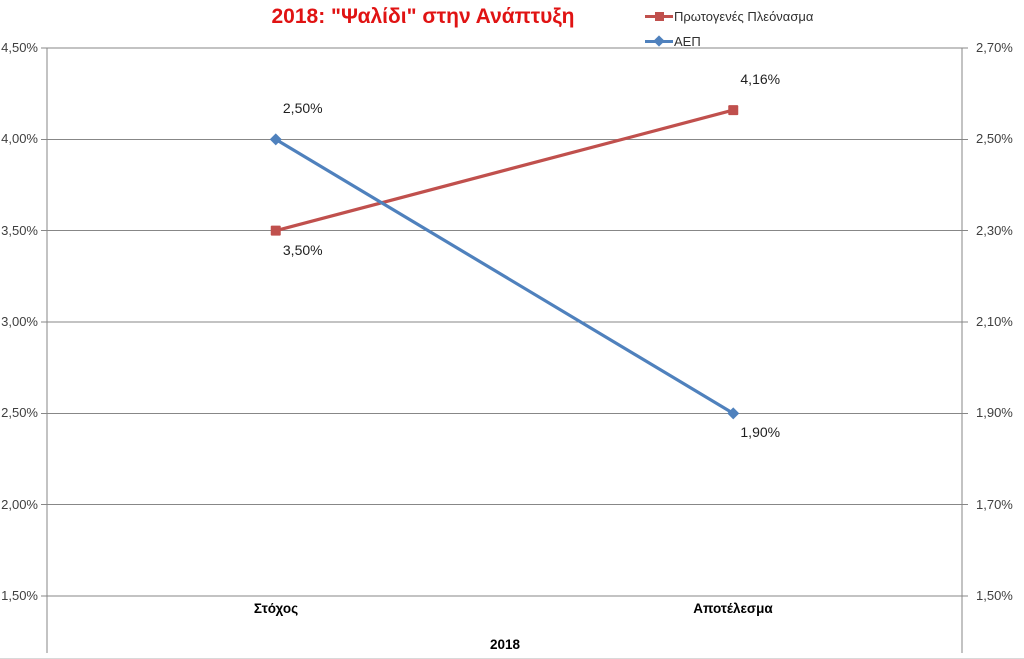  What do you see at coordinates (302, 249) in the screenshot?
I see `data-point-label: 3,50%` at bounding box center [302, 249].